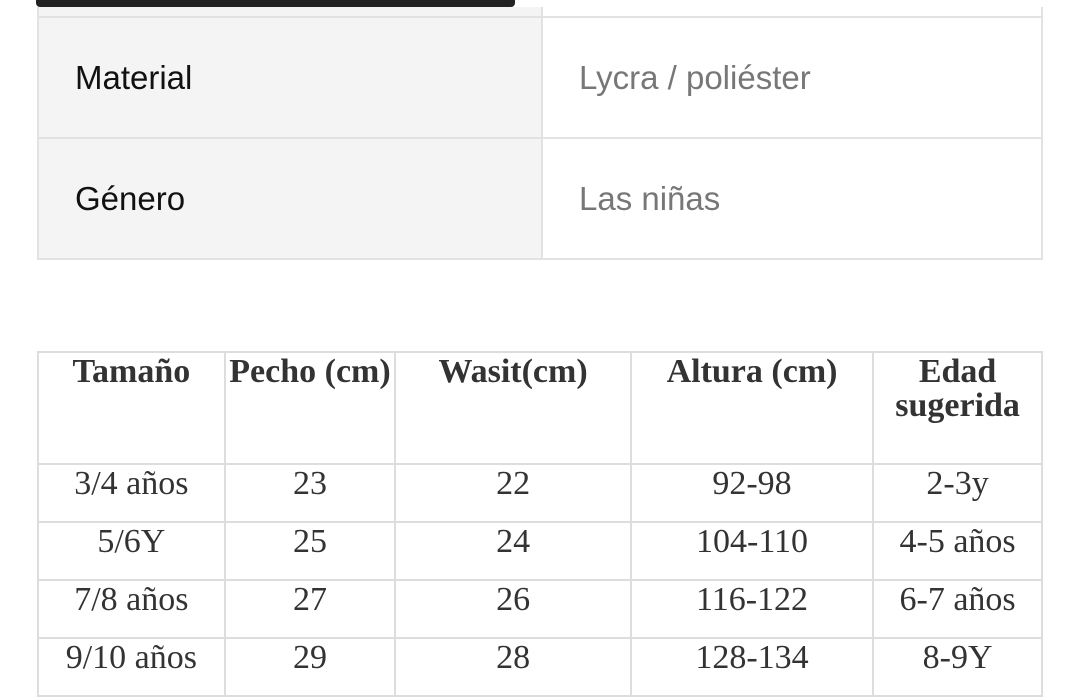 The image size is (1080, 699). Describe the element at coordinates (513, 408) in the screenshot. I see `header-waist: Wasit(cm)` at that location.